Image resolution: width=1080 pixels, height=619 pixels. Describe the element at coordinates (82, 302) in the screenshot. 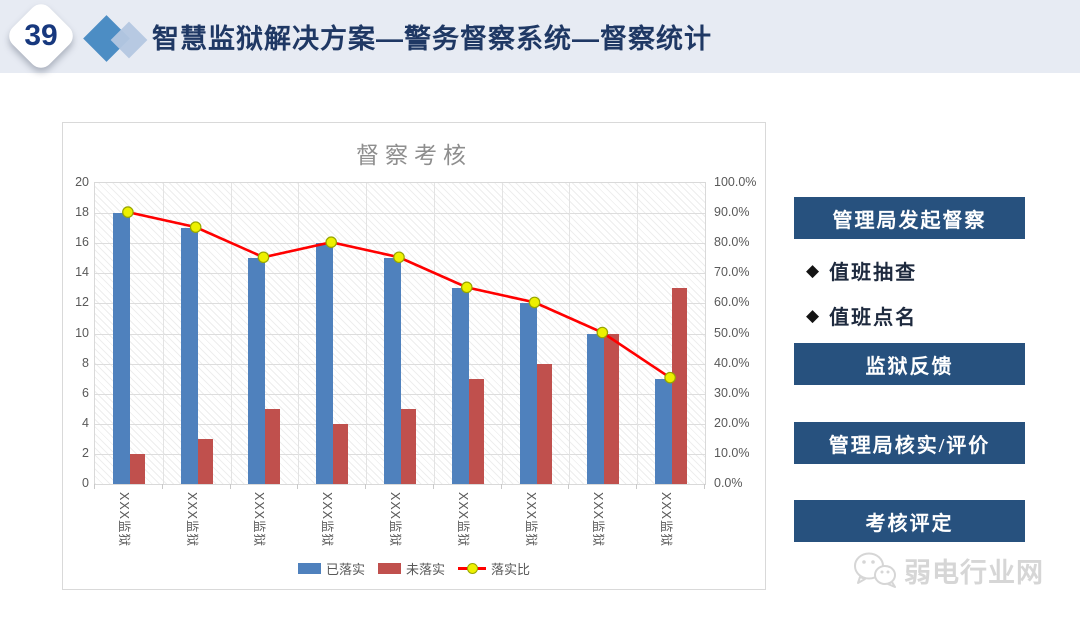

I see `left-axis-tick: 12` at that location.